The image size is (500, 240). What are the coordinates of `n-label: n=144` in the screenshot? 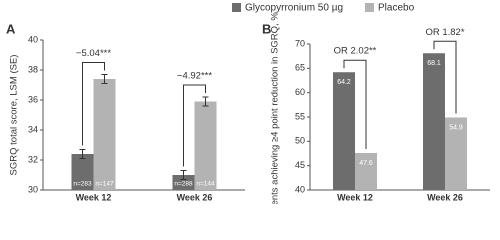 It's located at (205, 184).